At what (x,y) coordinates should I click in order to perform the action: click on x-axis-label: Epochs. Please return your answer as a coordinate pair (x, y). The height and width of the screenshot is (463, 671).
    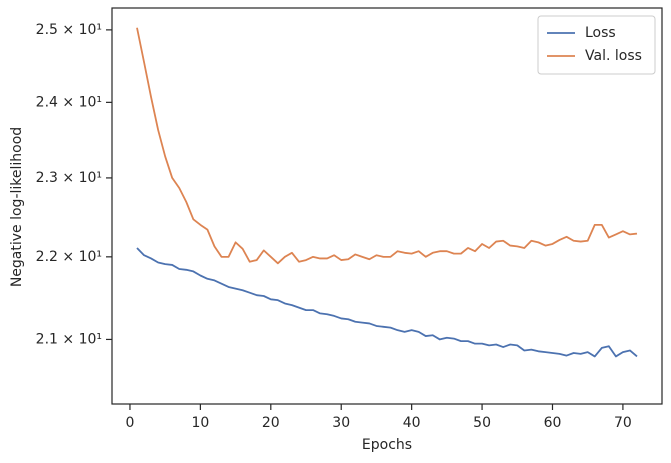
    Looking at the image, I should click on (387, 445).